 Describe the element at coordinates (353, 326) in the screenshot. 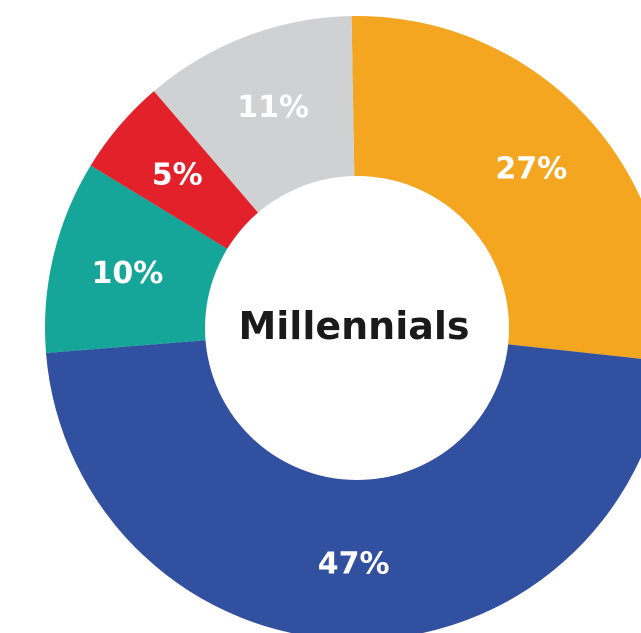

I see `center-label: Millennials` at that location.